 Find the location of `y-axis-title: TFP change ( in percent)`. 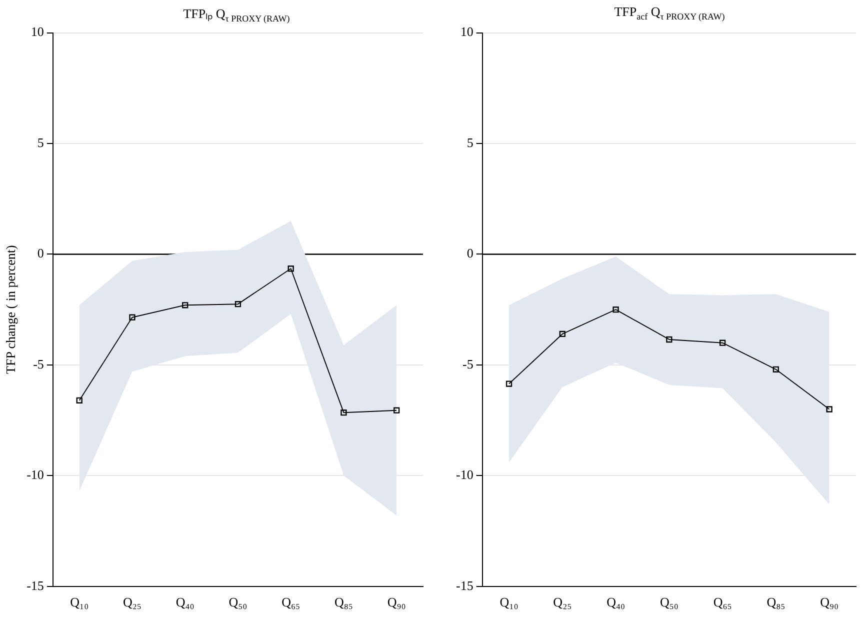

y-axis-title: TFP change ( in percent) is located at coordinates (10, 309).